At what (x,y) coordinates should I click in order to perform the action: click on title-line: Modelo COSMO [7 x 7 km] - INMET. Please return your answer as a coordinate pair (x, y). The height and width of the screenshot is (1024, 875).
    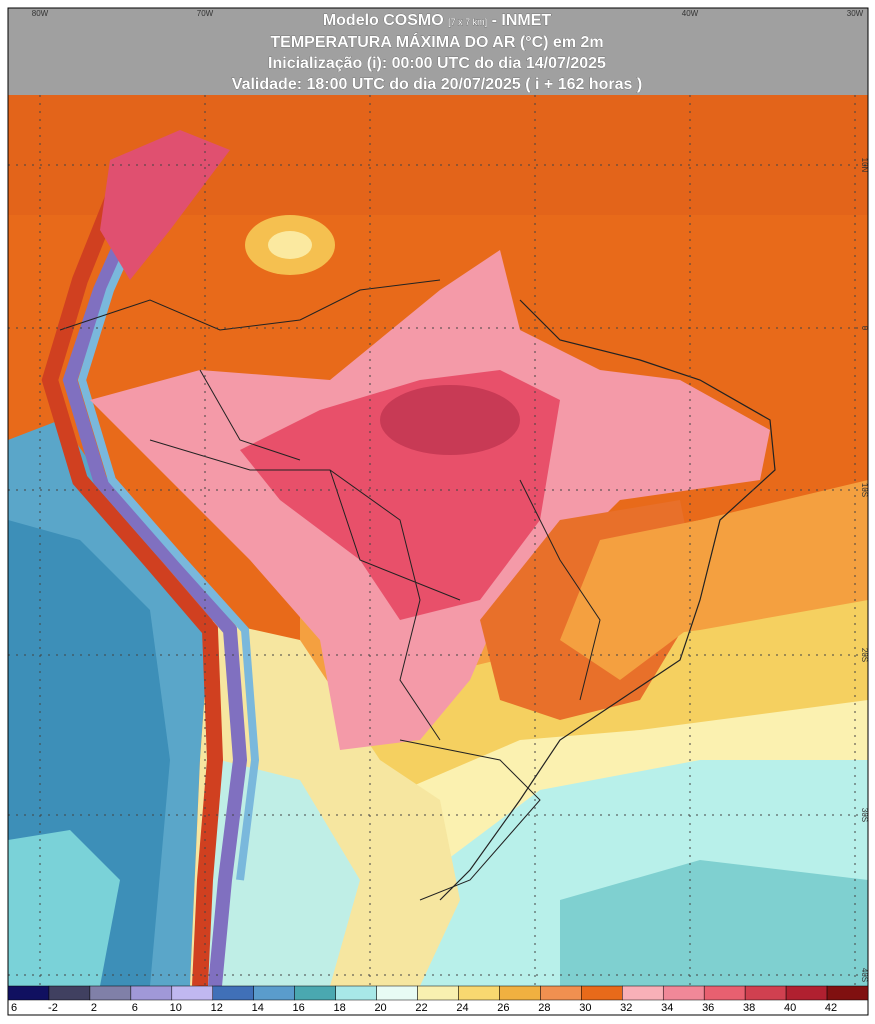
    Looking at the image, I should click on (437, 20).